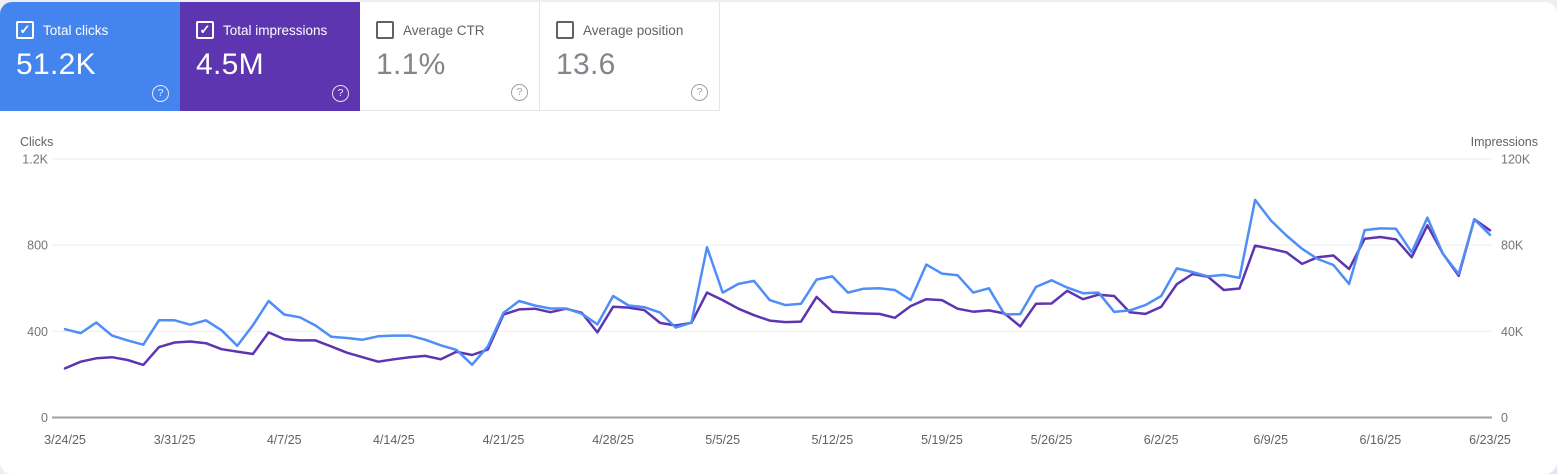 This screenshot has width=1557, height=474. I want to click on x-axis-tick: 4/14/25, so click(394, 440).